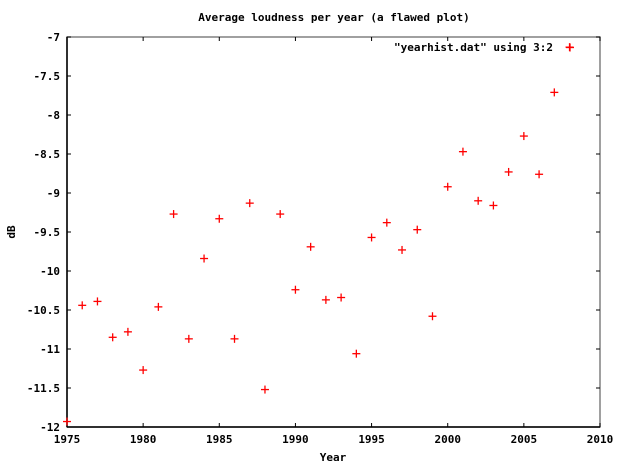  What do you see at coordinates (143, 439) in the screenshot?
I see `x-tick-label: 1980` at bounding box center [143, 439].